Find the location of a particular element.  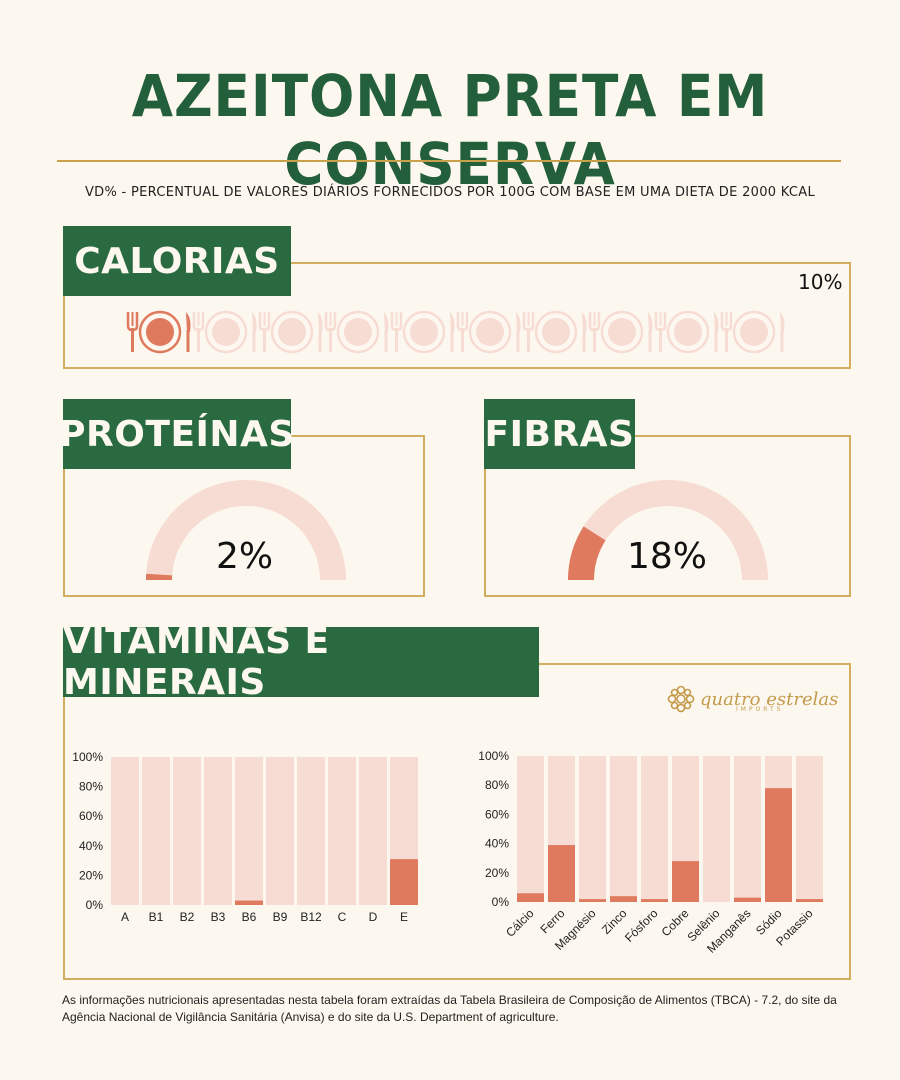

x-tick-label: E is located at coordinates (404, 917).